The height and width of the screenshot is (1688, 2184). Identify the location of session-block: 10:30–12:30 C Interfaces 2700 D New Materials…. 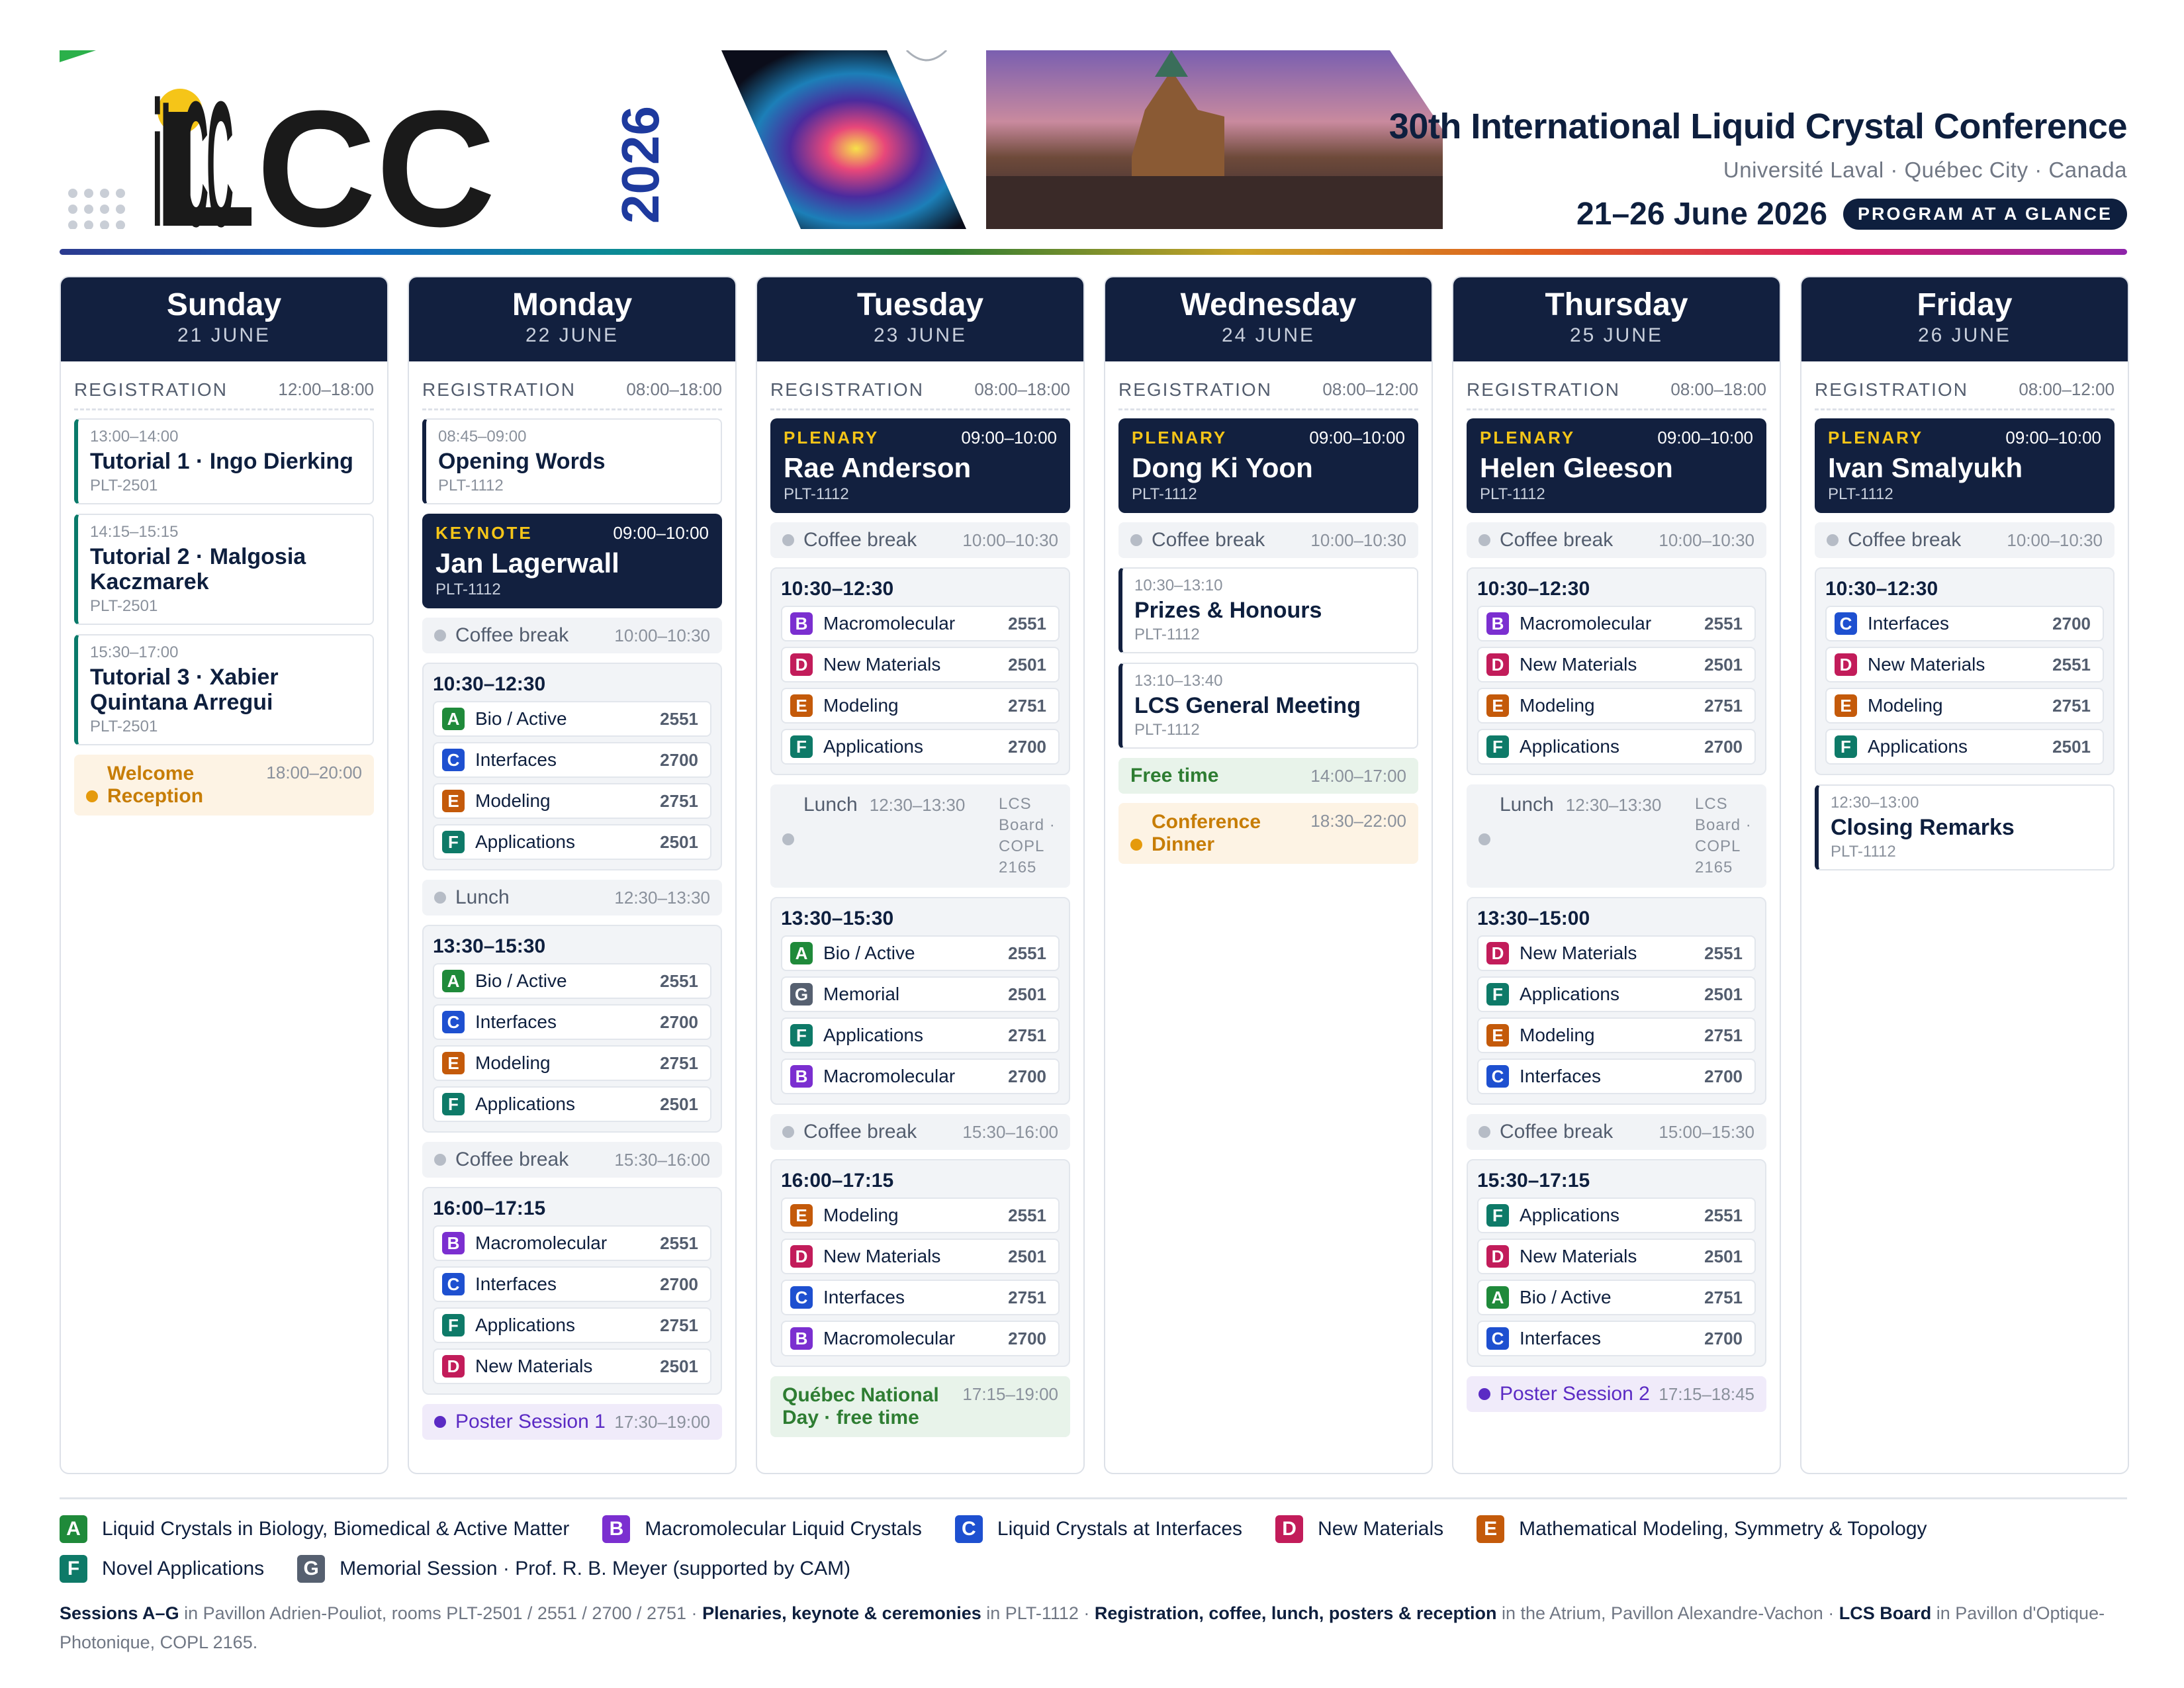
(1965, 671).